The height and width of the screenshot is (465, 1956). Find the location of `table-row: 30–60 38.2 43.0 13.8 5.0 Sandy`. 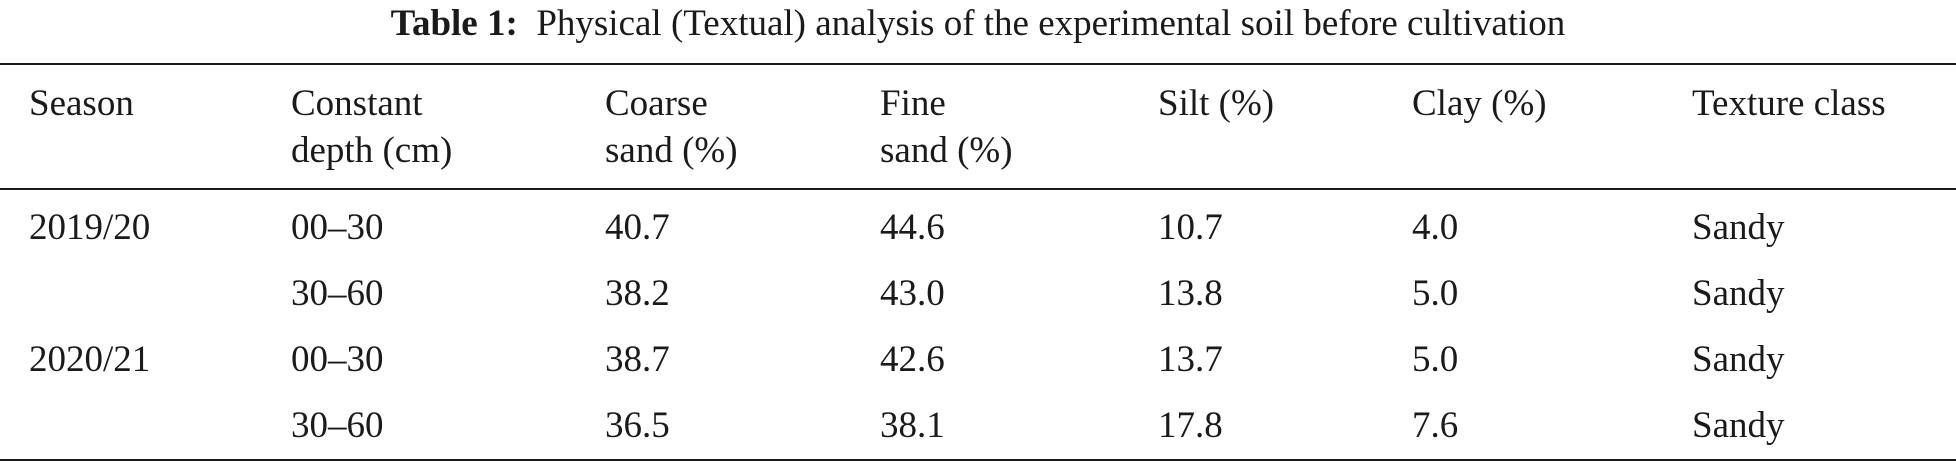

table-row: 30–60 38.2 43.0 13.8 5.0 Sandy is located at coordinates (978, 295).